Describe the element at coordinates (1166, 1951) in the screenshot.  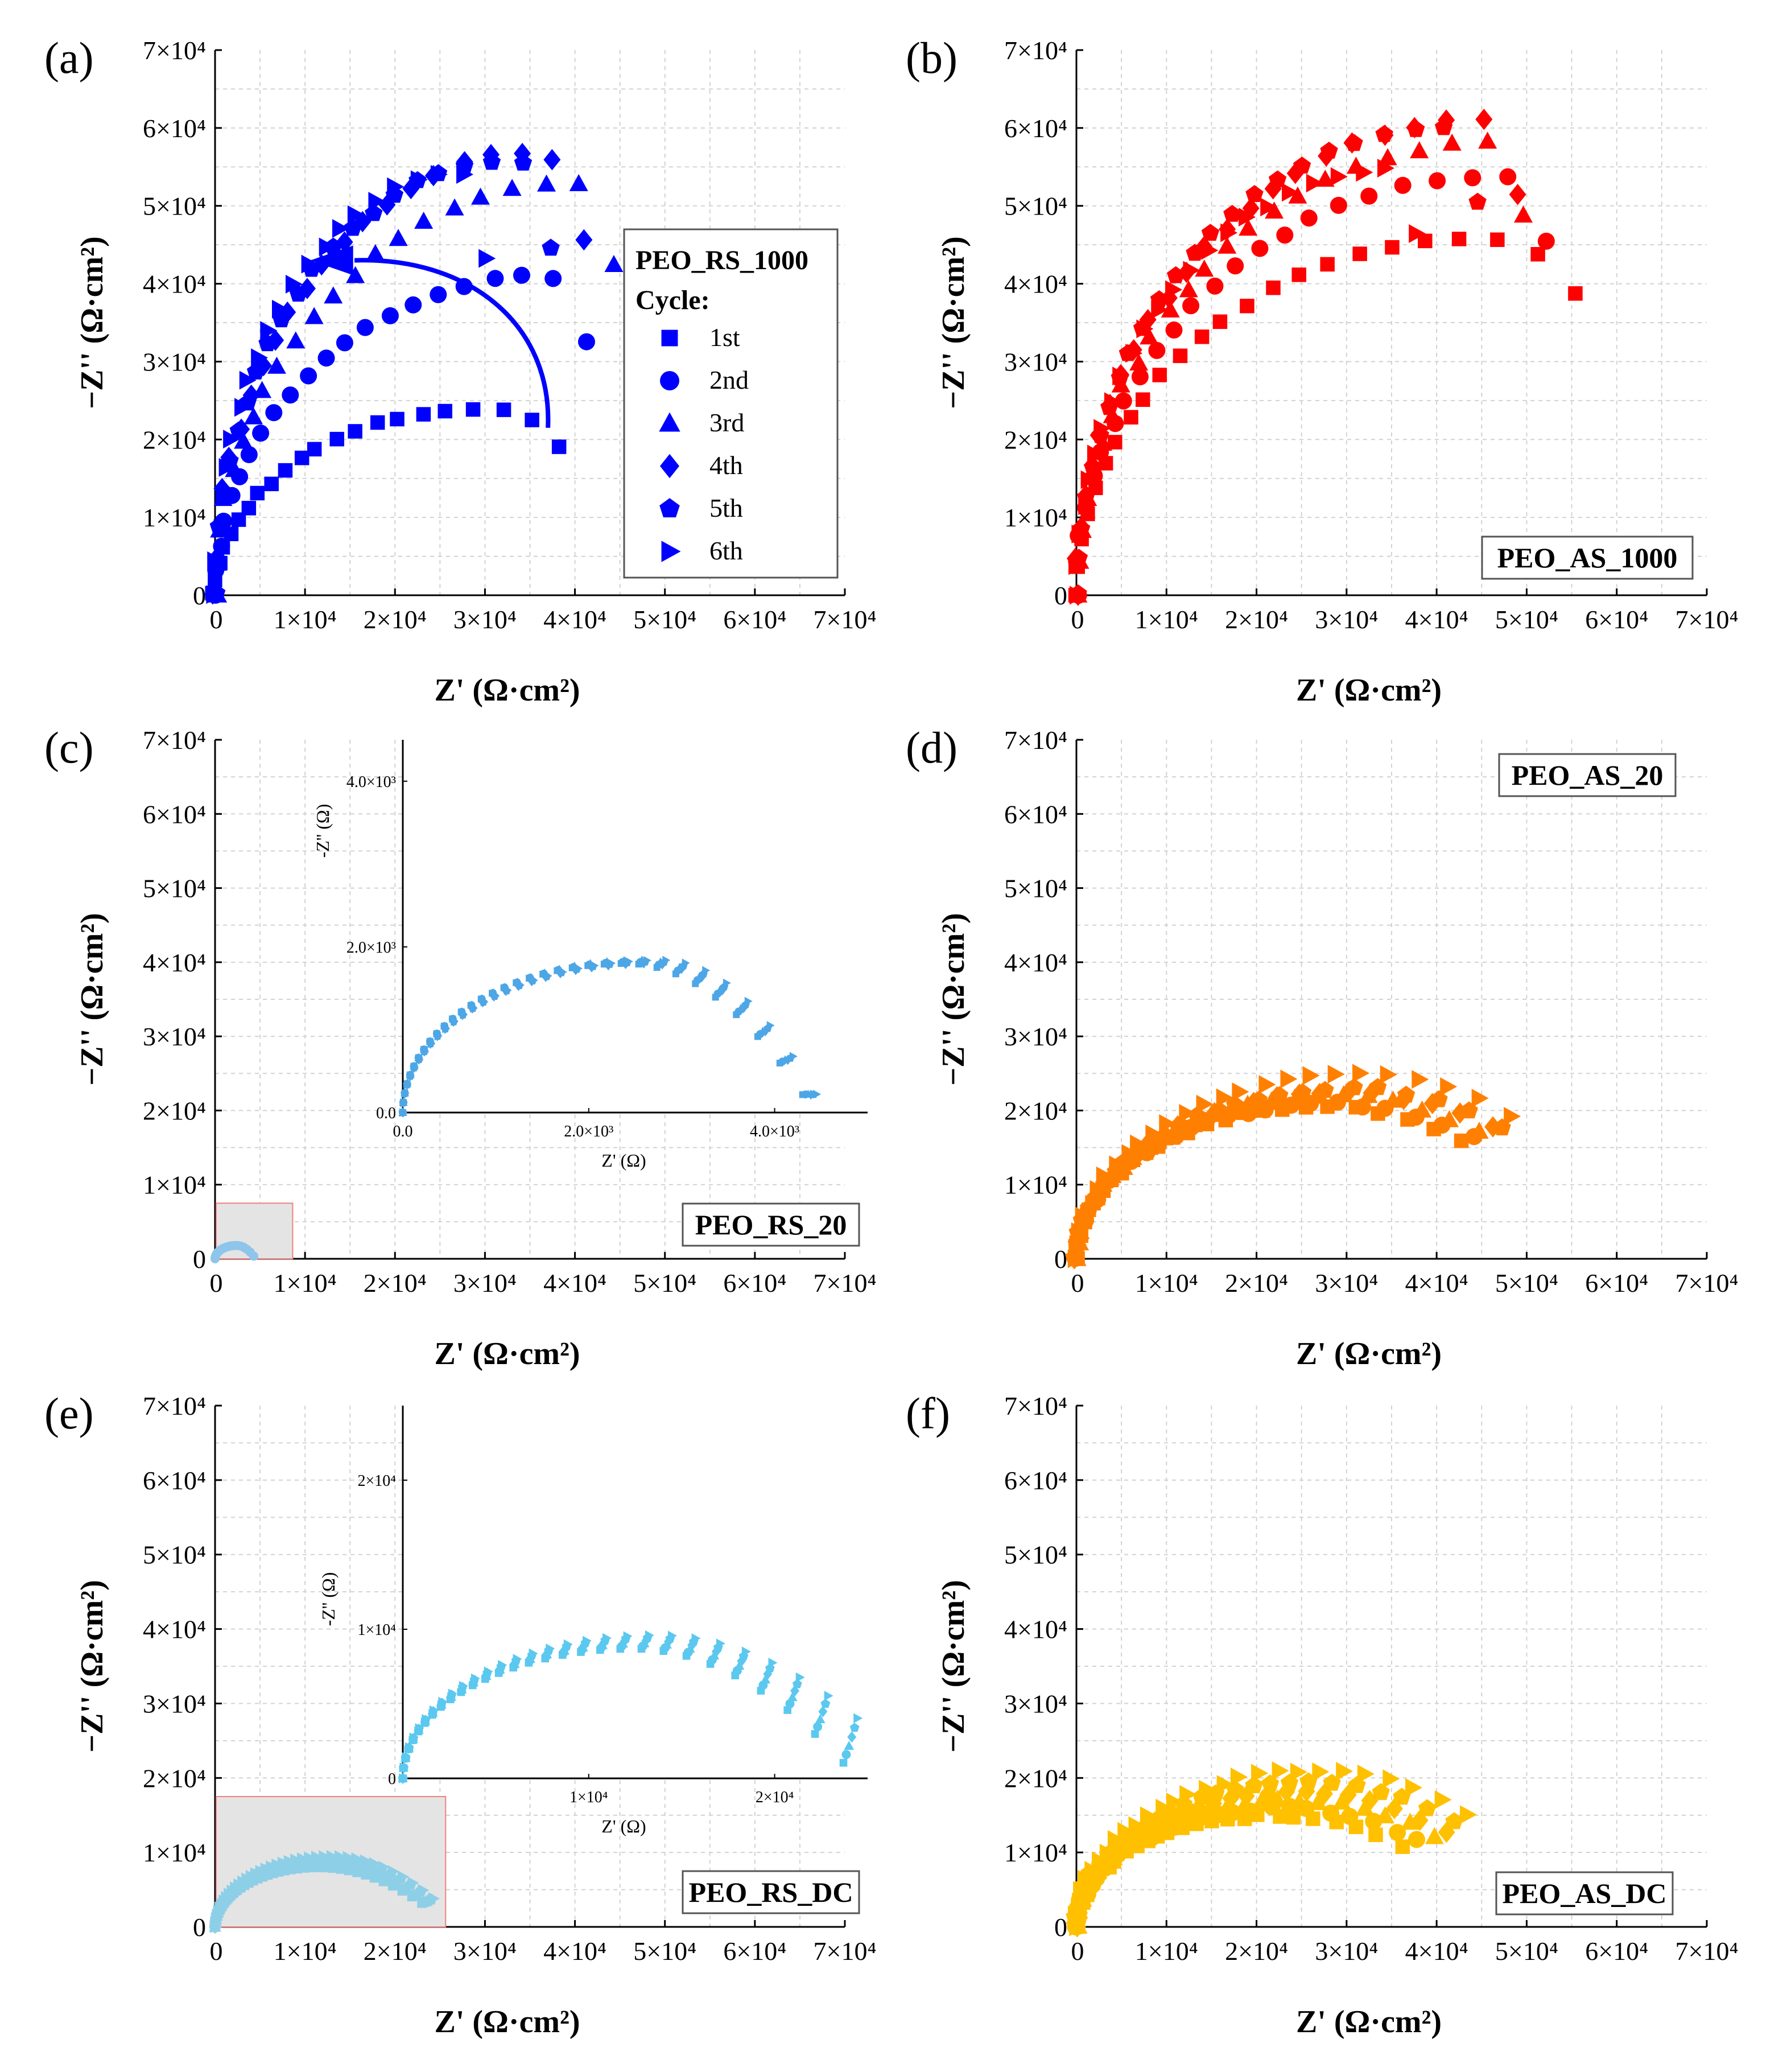
I see `x-tick-label: 1×10⁴` at that location.